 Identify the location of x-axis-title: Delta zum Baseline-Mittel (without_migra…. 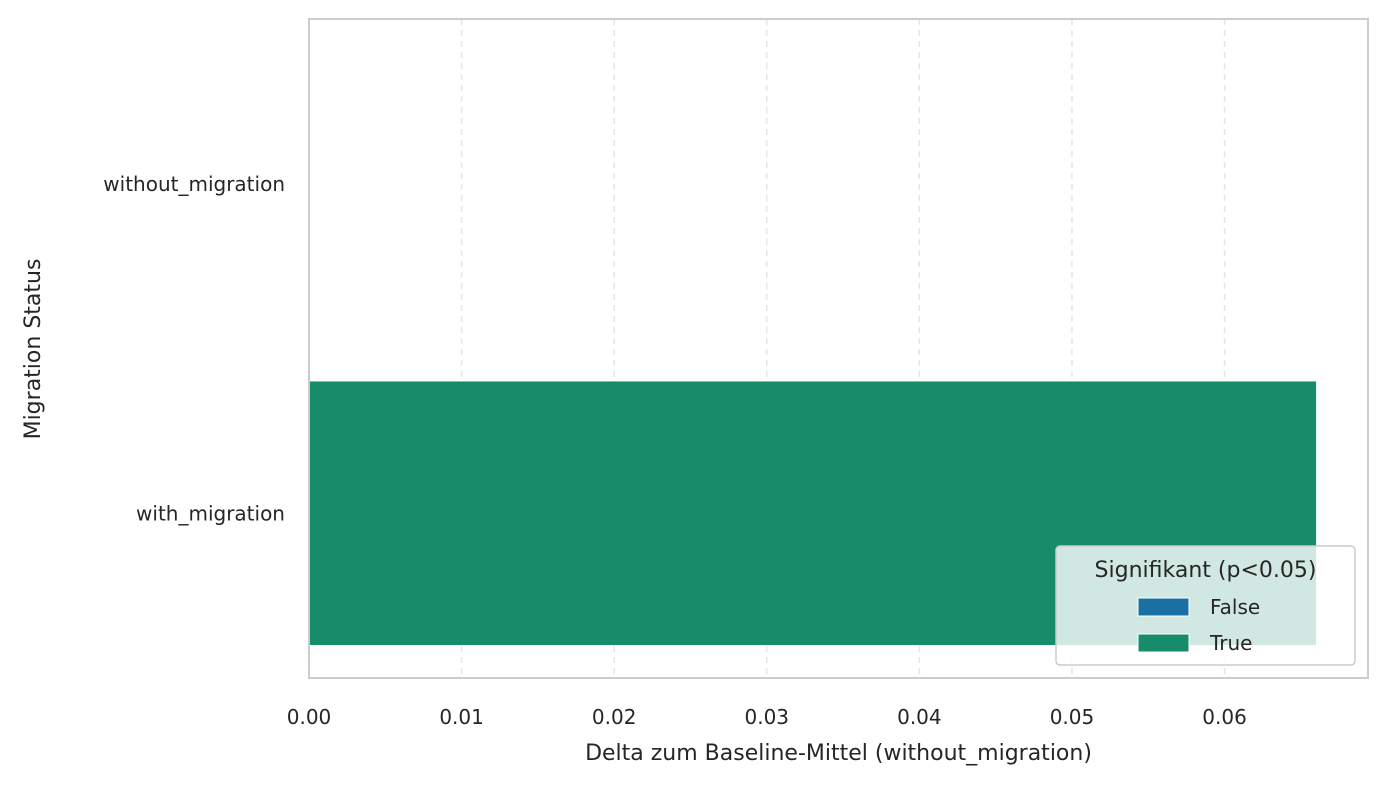
(838, 753).